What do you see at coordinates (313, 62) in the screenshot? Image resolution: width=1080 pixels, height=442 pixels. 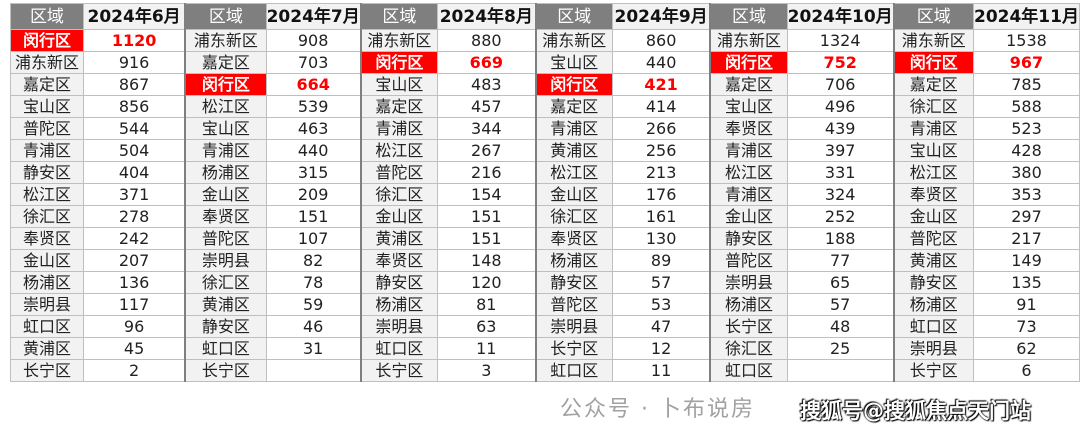 I see `value-cell: 703` at bounding box center [313, 62].